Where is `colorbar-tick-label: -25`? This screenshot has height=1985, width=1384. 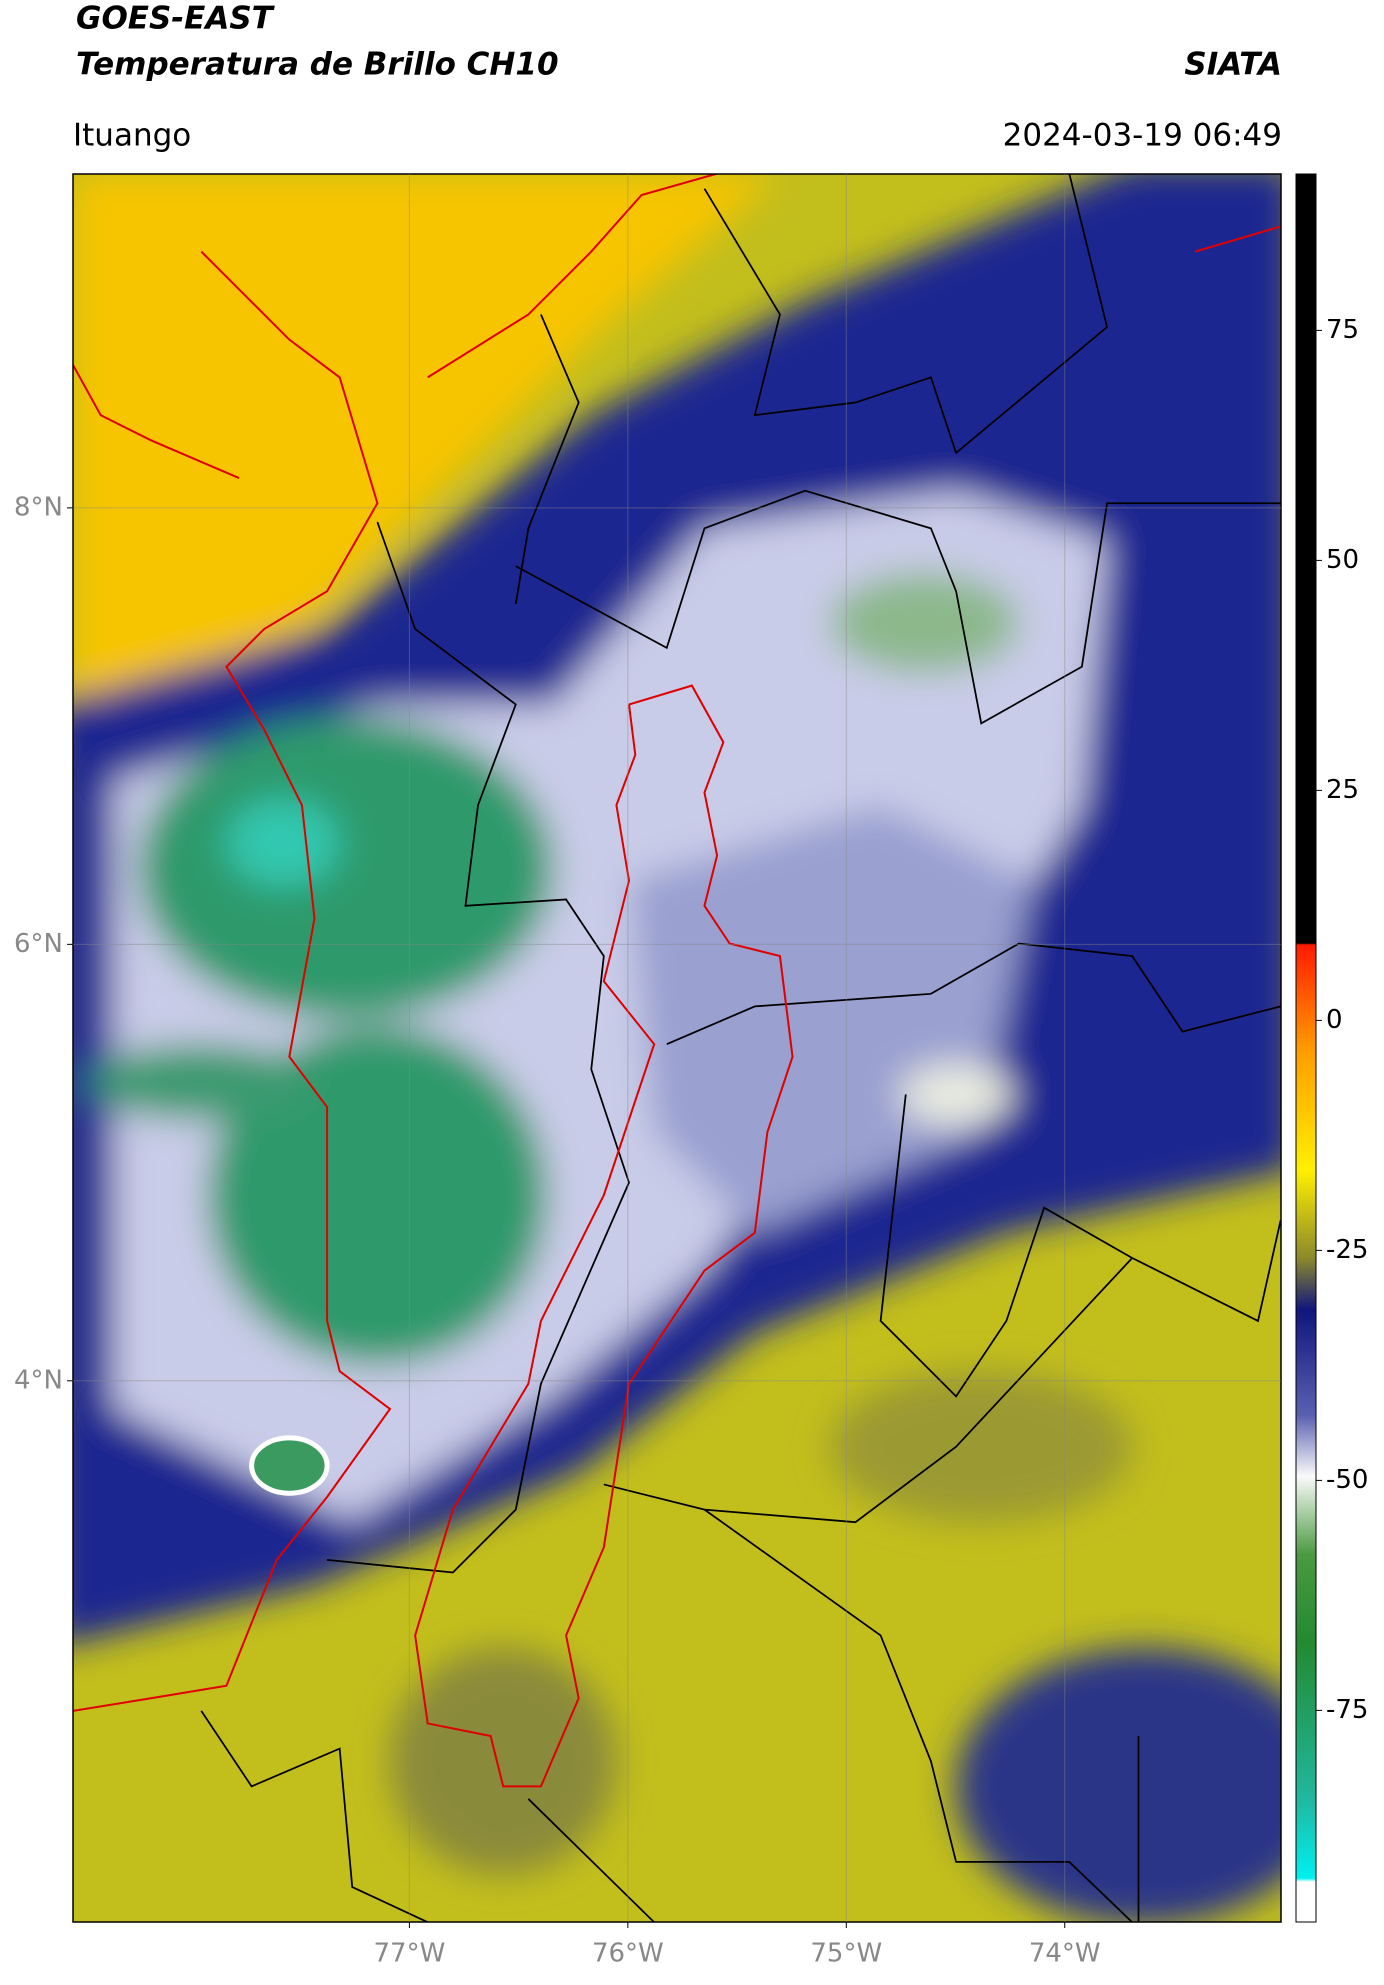 colorbar-tick-label: -25 is located at coordinates (1347, 1250).